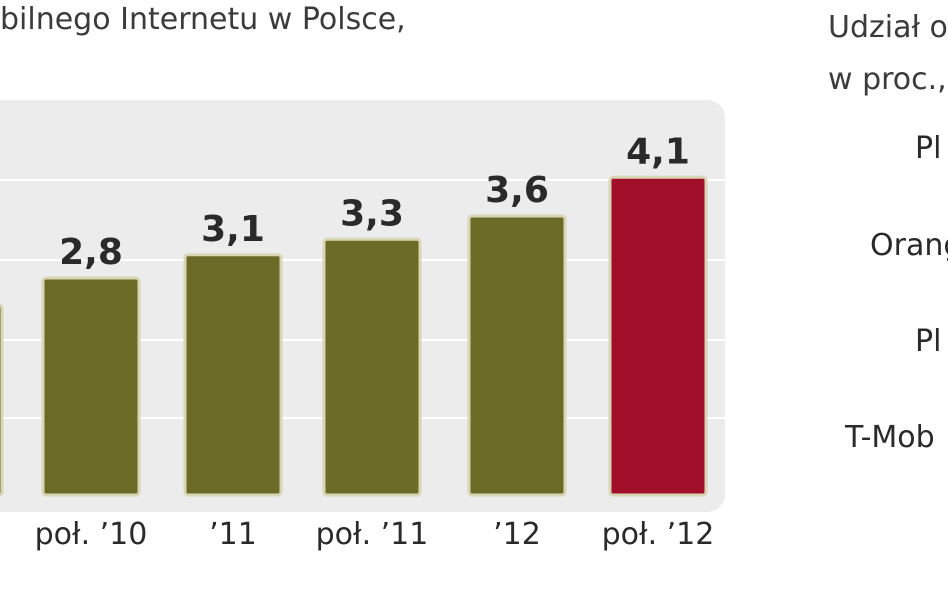 The width and height of the screenshot is (948, 593). Describe the element at coordinates (909, 245) in the screenshot. I see `operator-label-2: Orang` at that location.